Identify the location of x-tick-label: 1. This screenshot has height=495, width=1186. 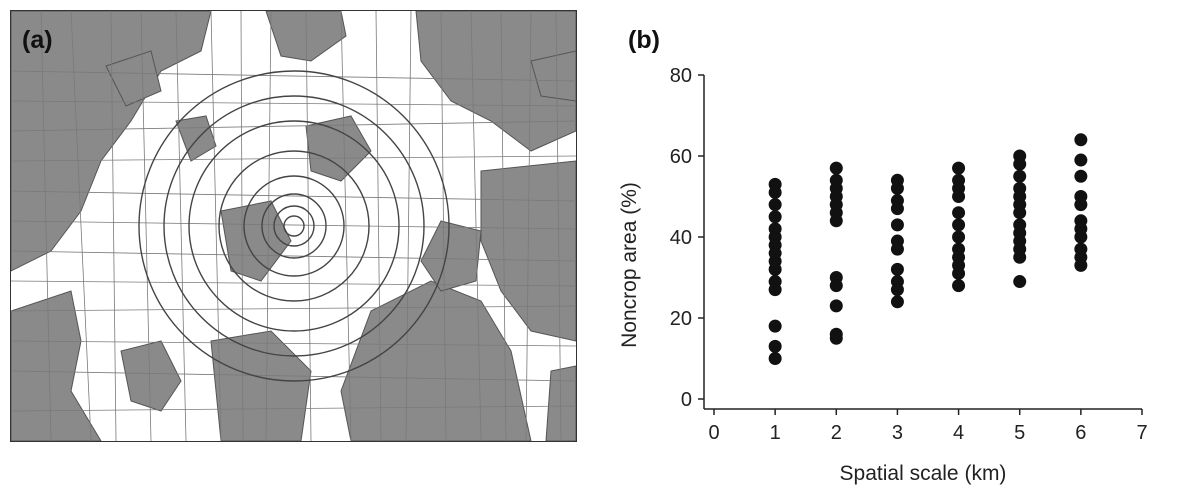
(775, 433).